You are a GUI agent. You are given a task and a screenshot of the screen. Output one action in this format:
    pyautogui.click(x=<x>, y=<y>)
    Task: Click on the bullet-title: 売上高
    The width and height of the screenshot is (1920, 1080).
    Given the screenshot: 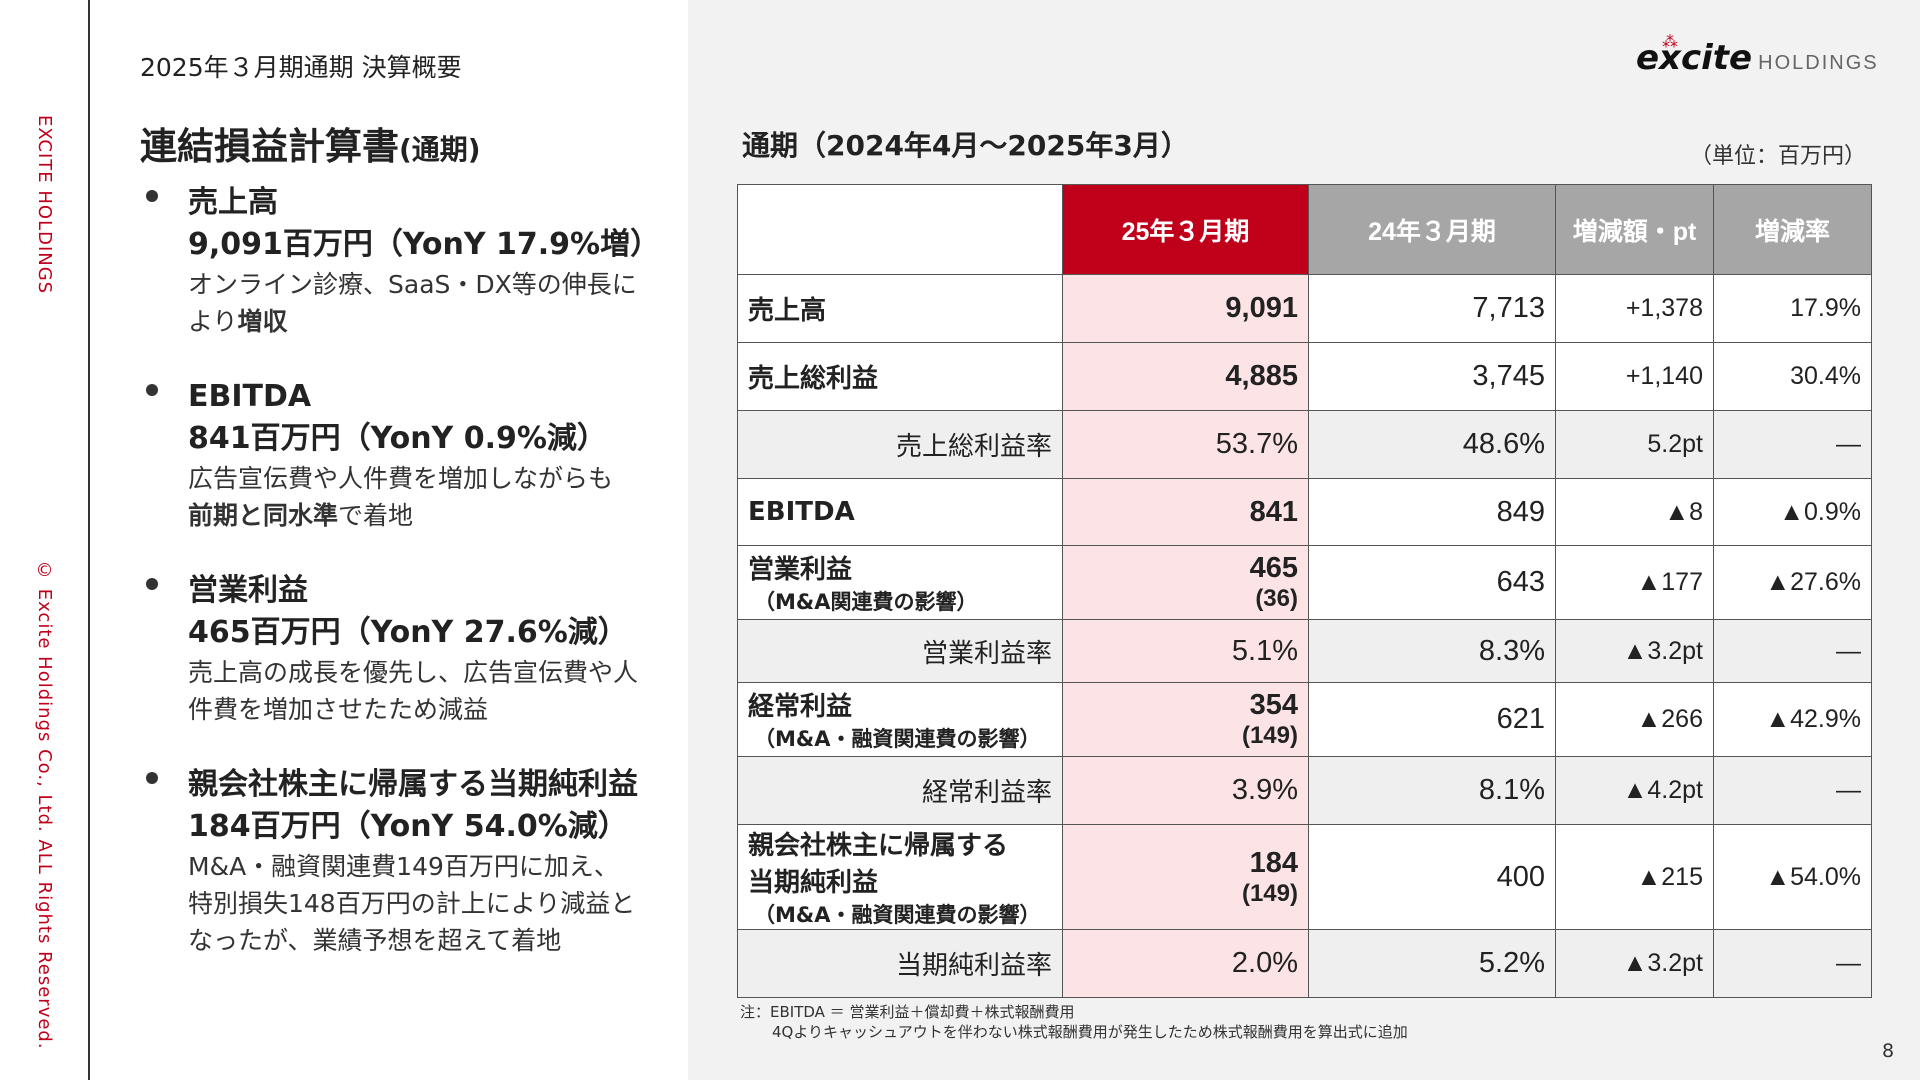 What is the action you would take?
    pyautogui.click(x=233, y=202)
    